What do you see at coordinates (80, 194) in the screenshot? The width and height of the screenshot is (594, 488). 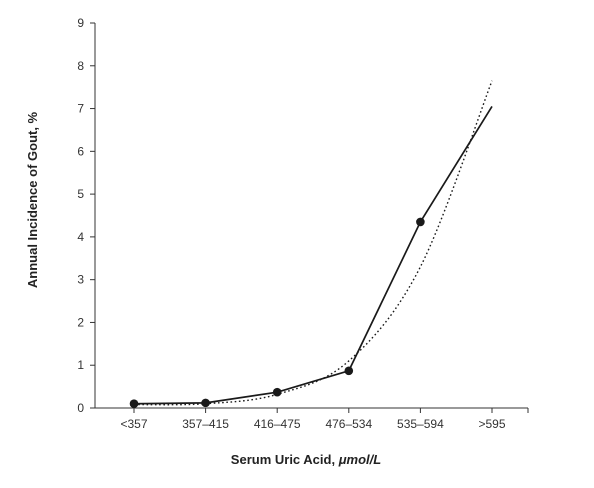 I see `y-tick-label: 5` at bounding box center [80, 194].